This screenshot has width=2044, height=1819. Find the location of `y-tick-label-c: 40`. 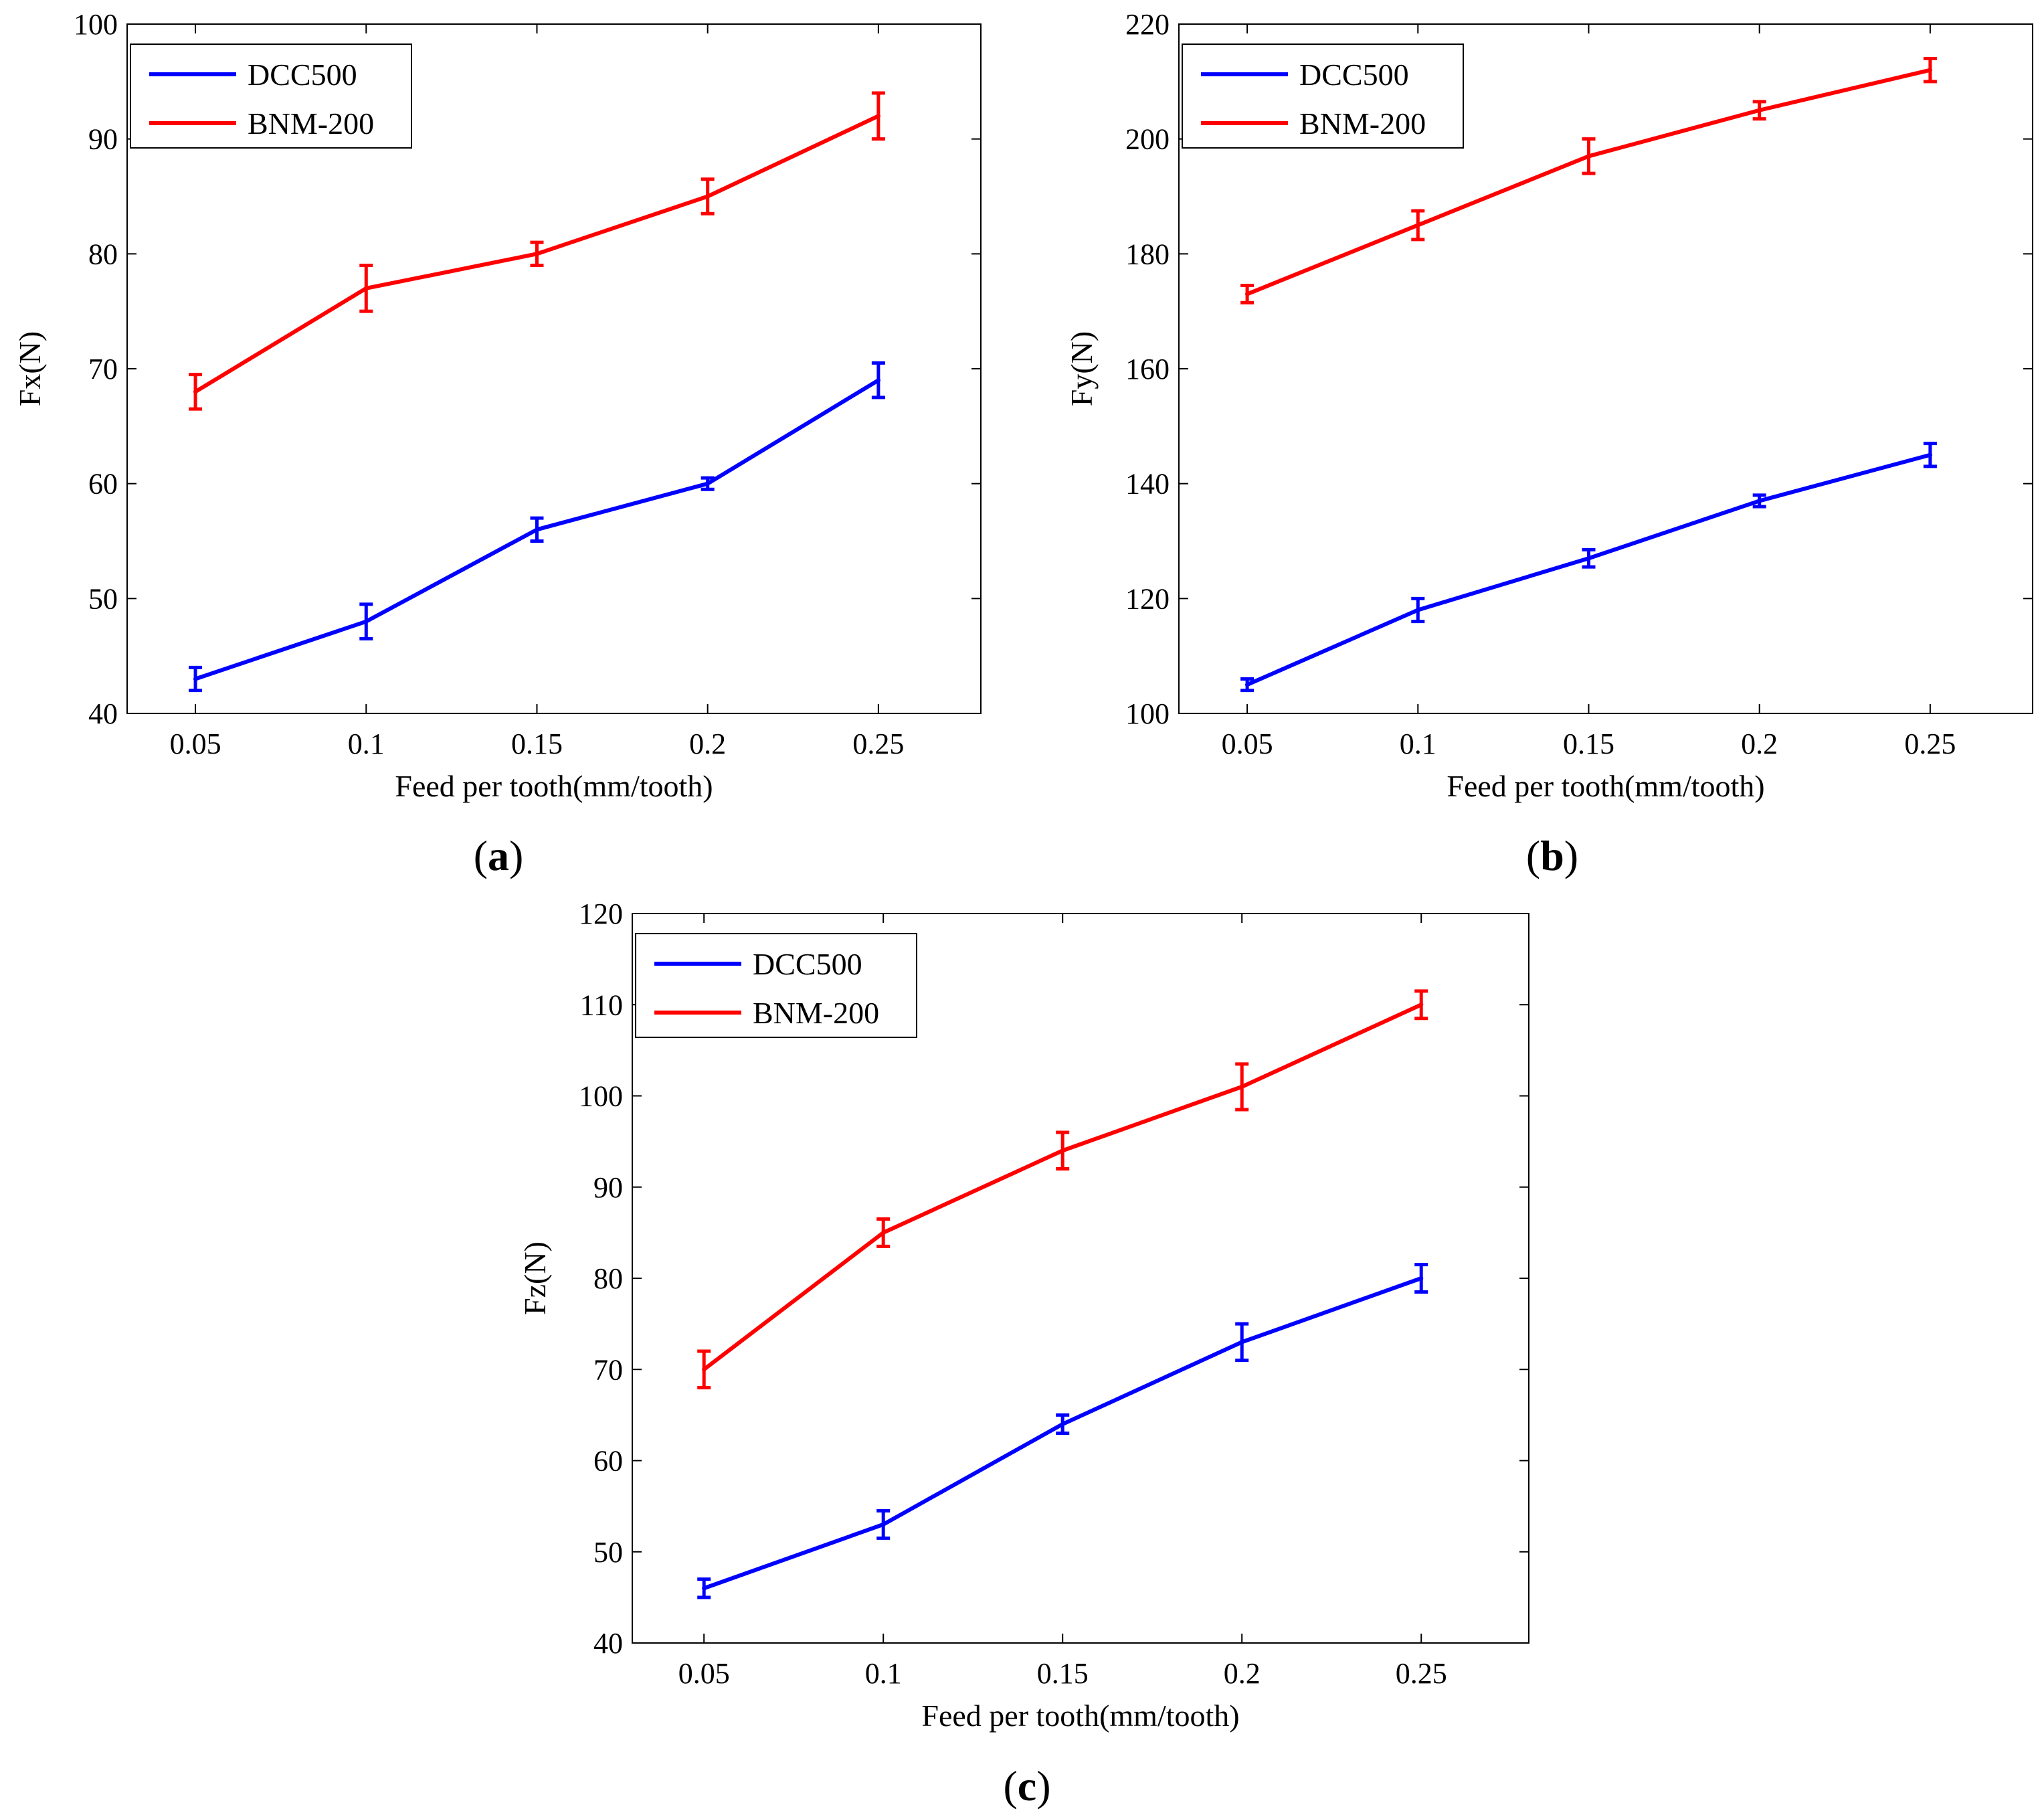

y-tick-label-c: 40 is located at coordinates (608, 1643).